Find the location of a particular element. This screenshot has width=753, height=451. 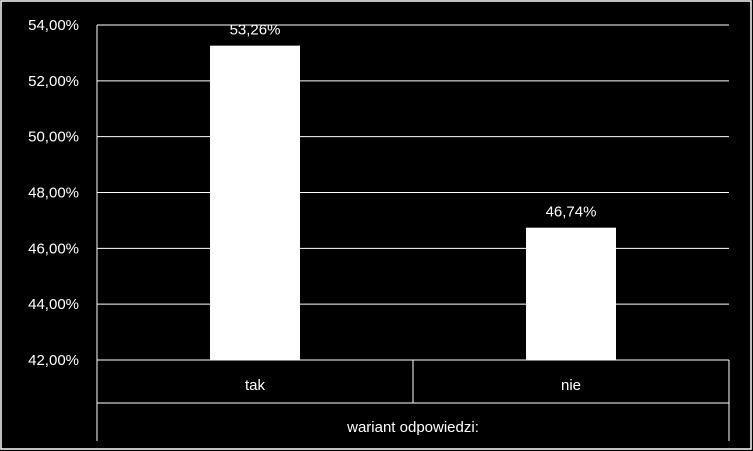

bar-tak is located at coordinates (255, 203).